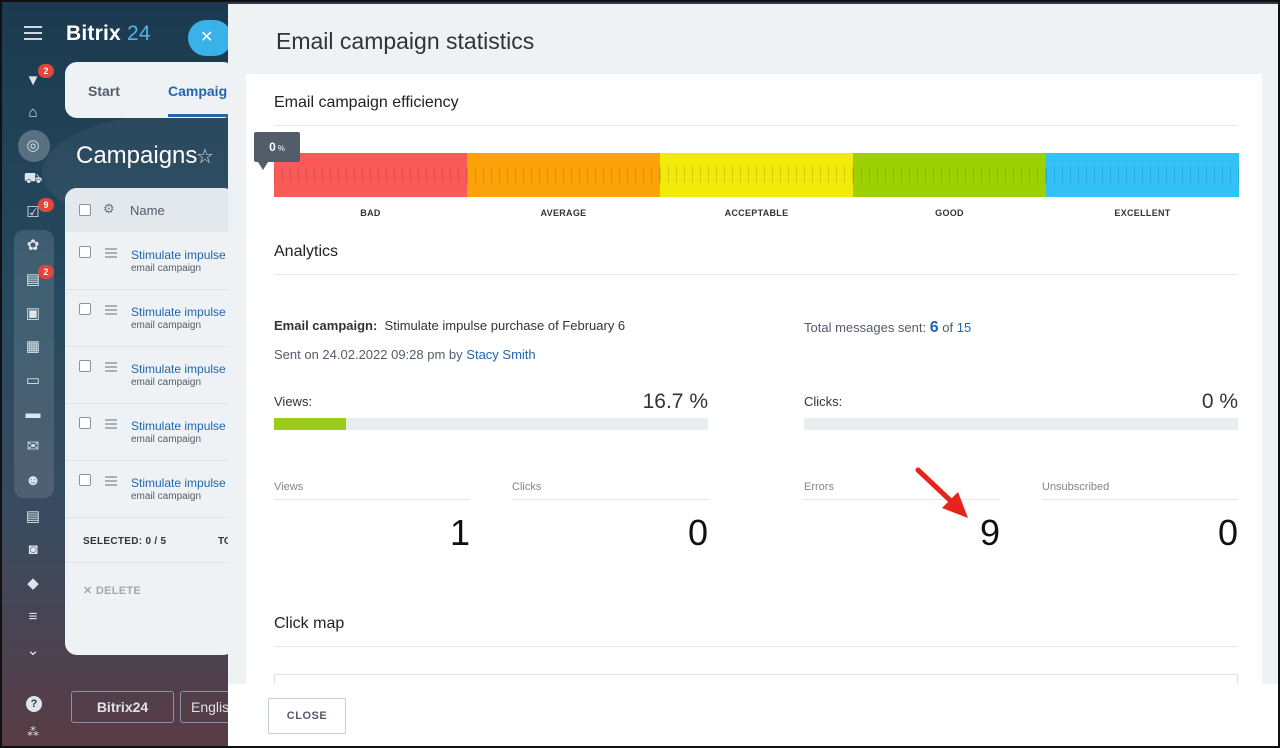 The height and width of the screenshot is (748, 1280). I want to click on views-percent: 16.7 %, so click(675, 401).